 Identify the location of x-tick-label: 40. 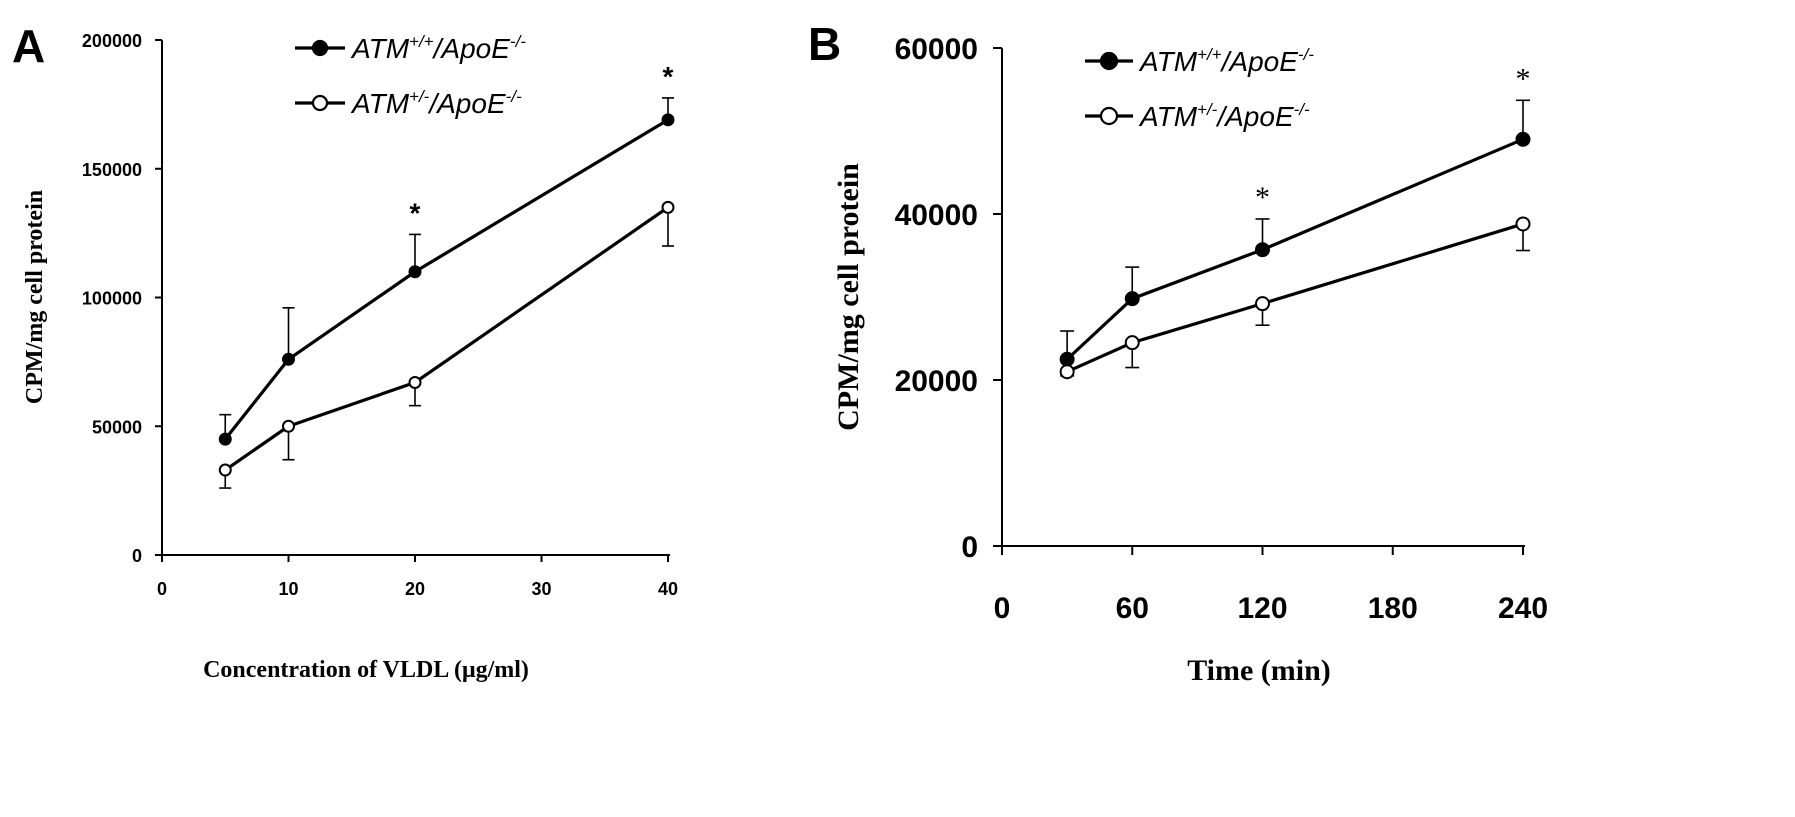
(668, 589).